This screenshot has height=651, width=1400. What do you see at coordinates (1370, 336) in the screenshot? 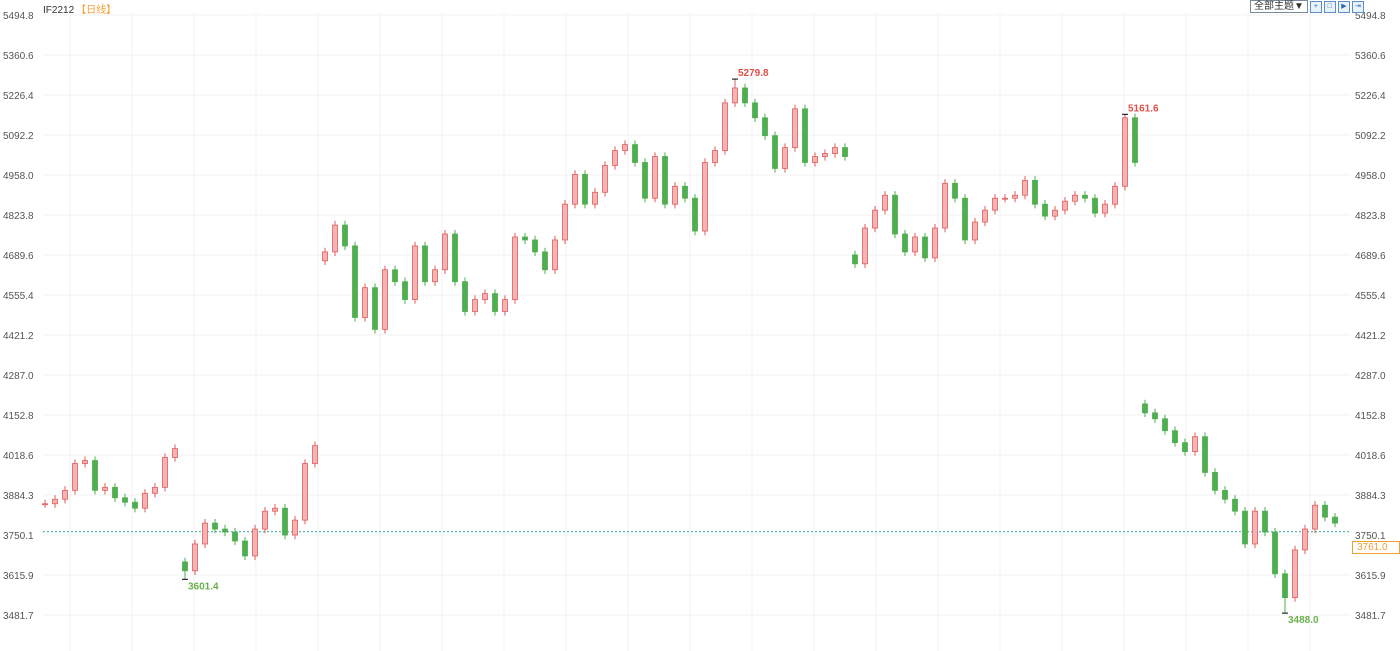
I see `y-tick-label-right: 4421.2` at bounding box center [1370, 336].